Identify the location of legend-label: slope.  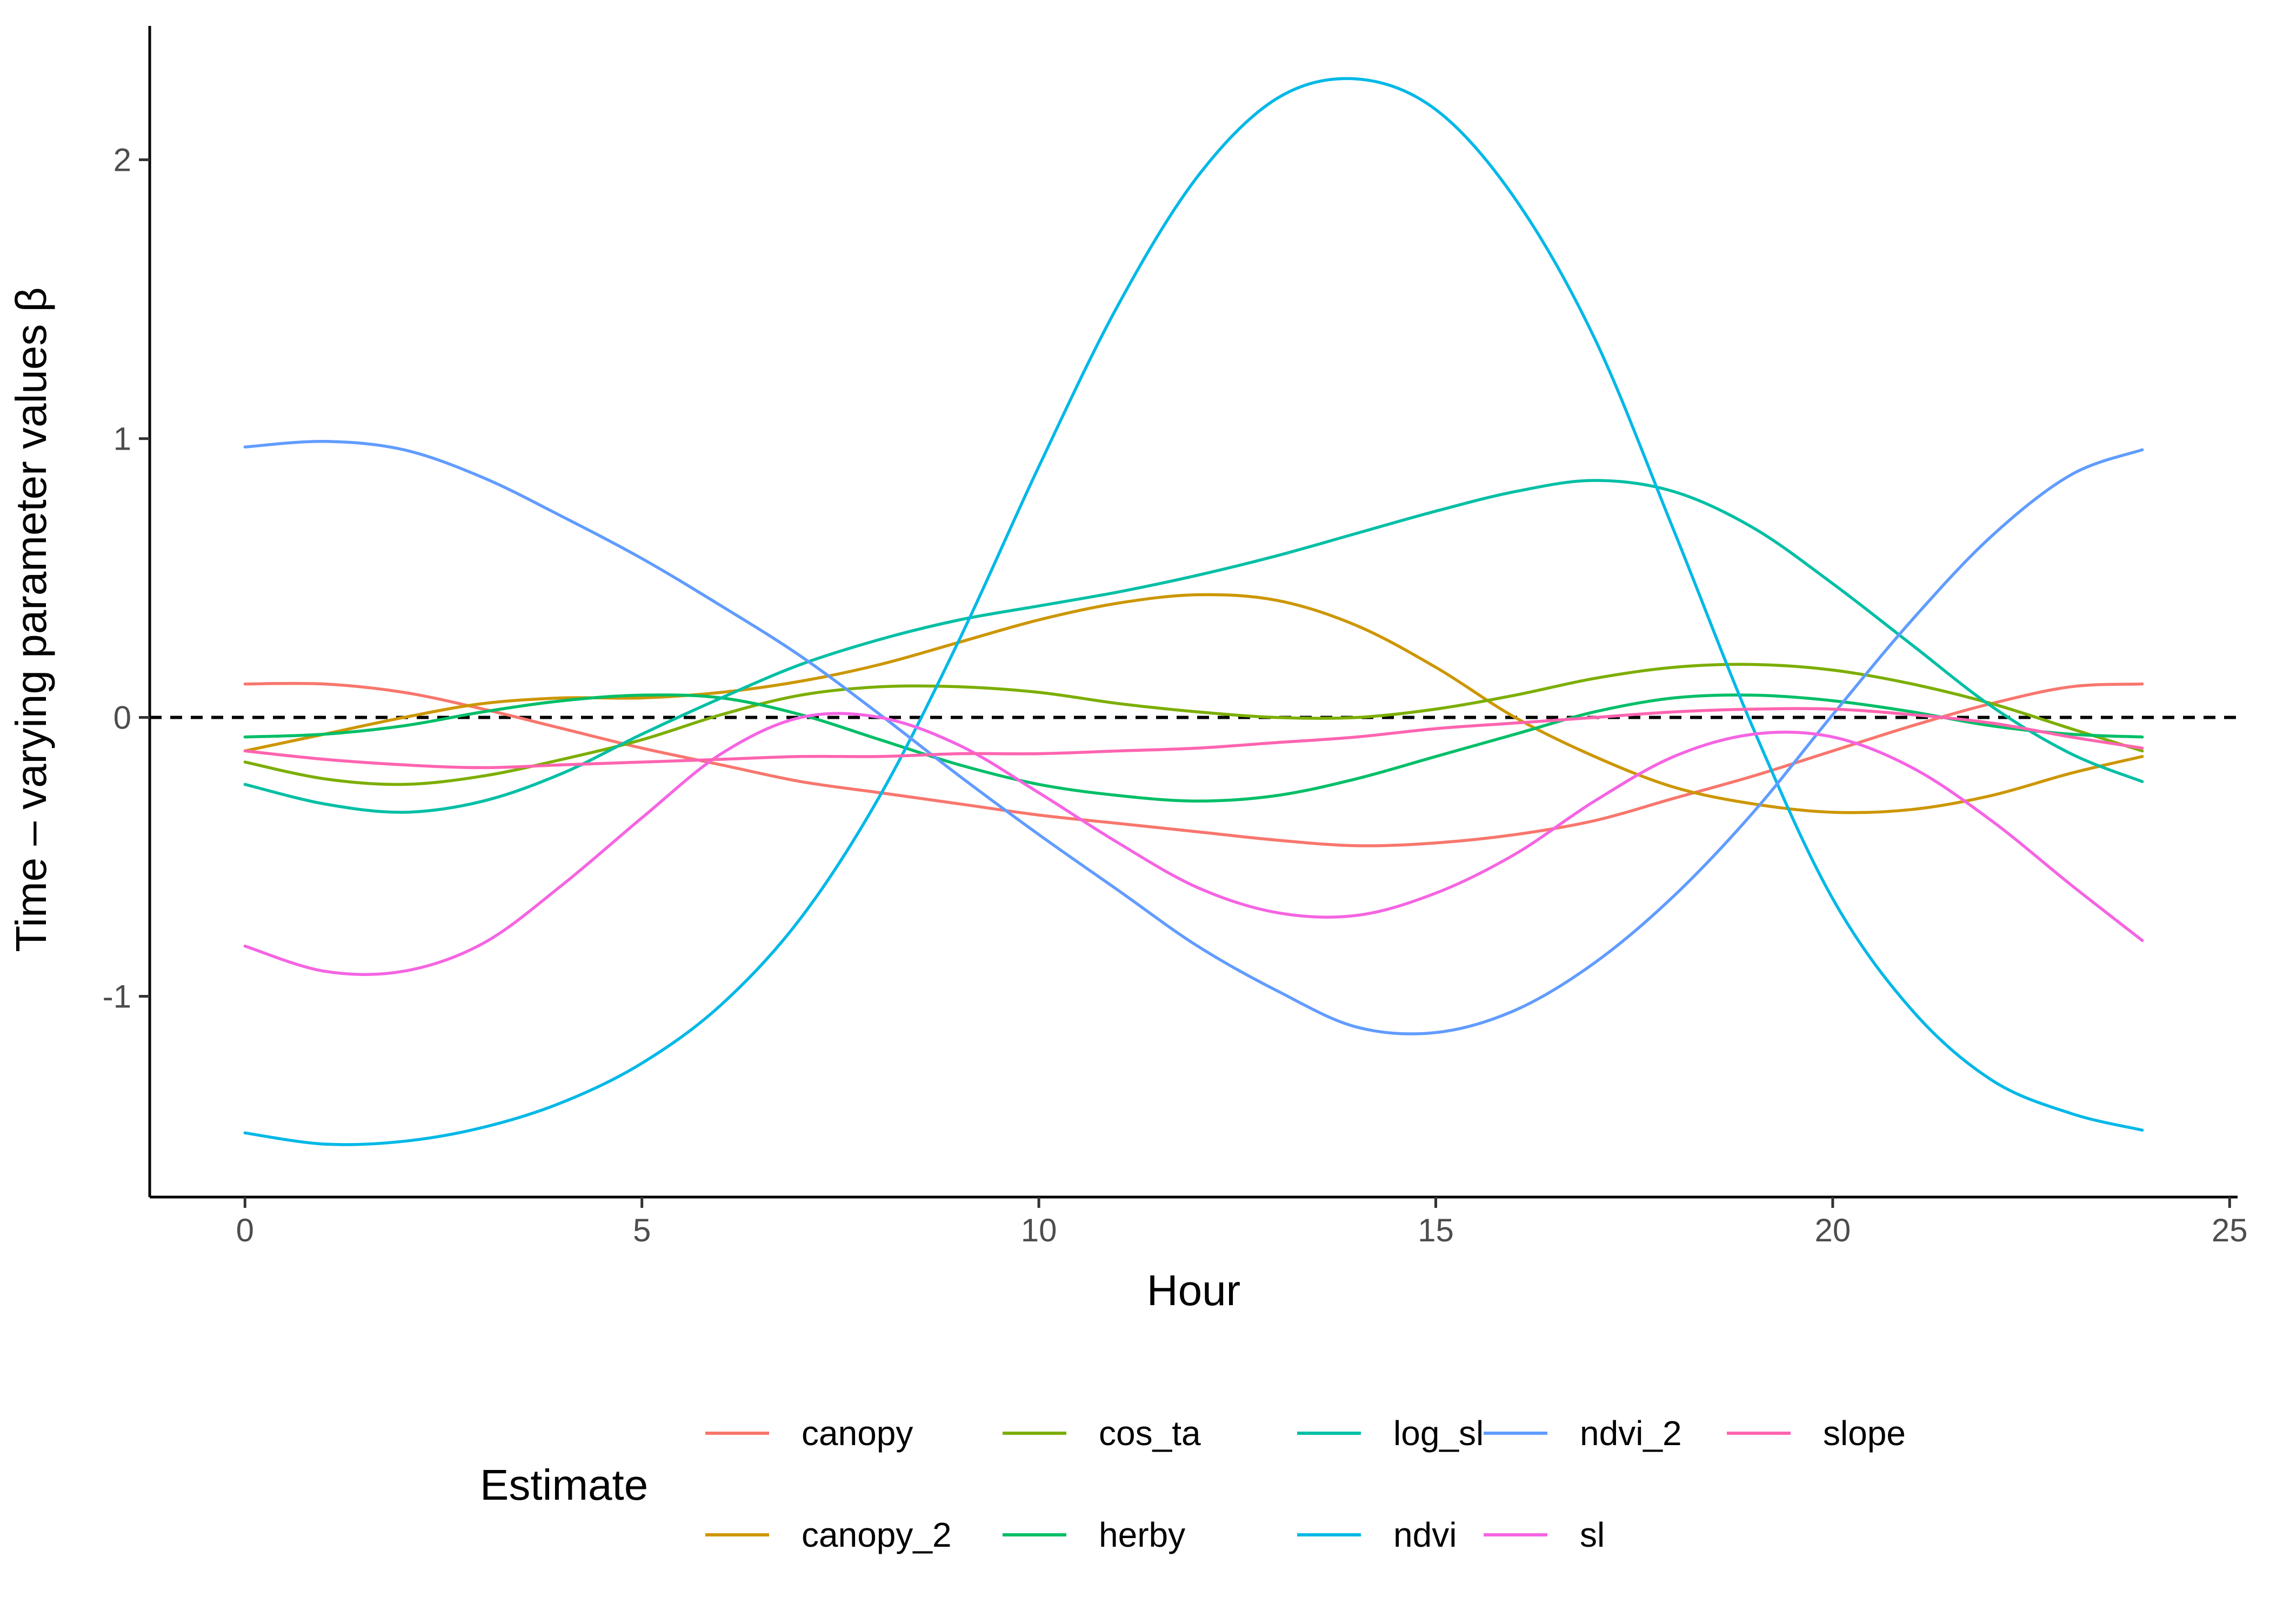
(1864, 1434).